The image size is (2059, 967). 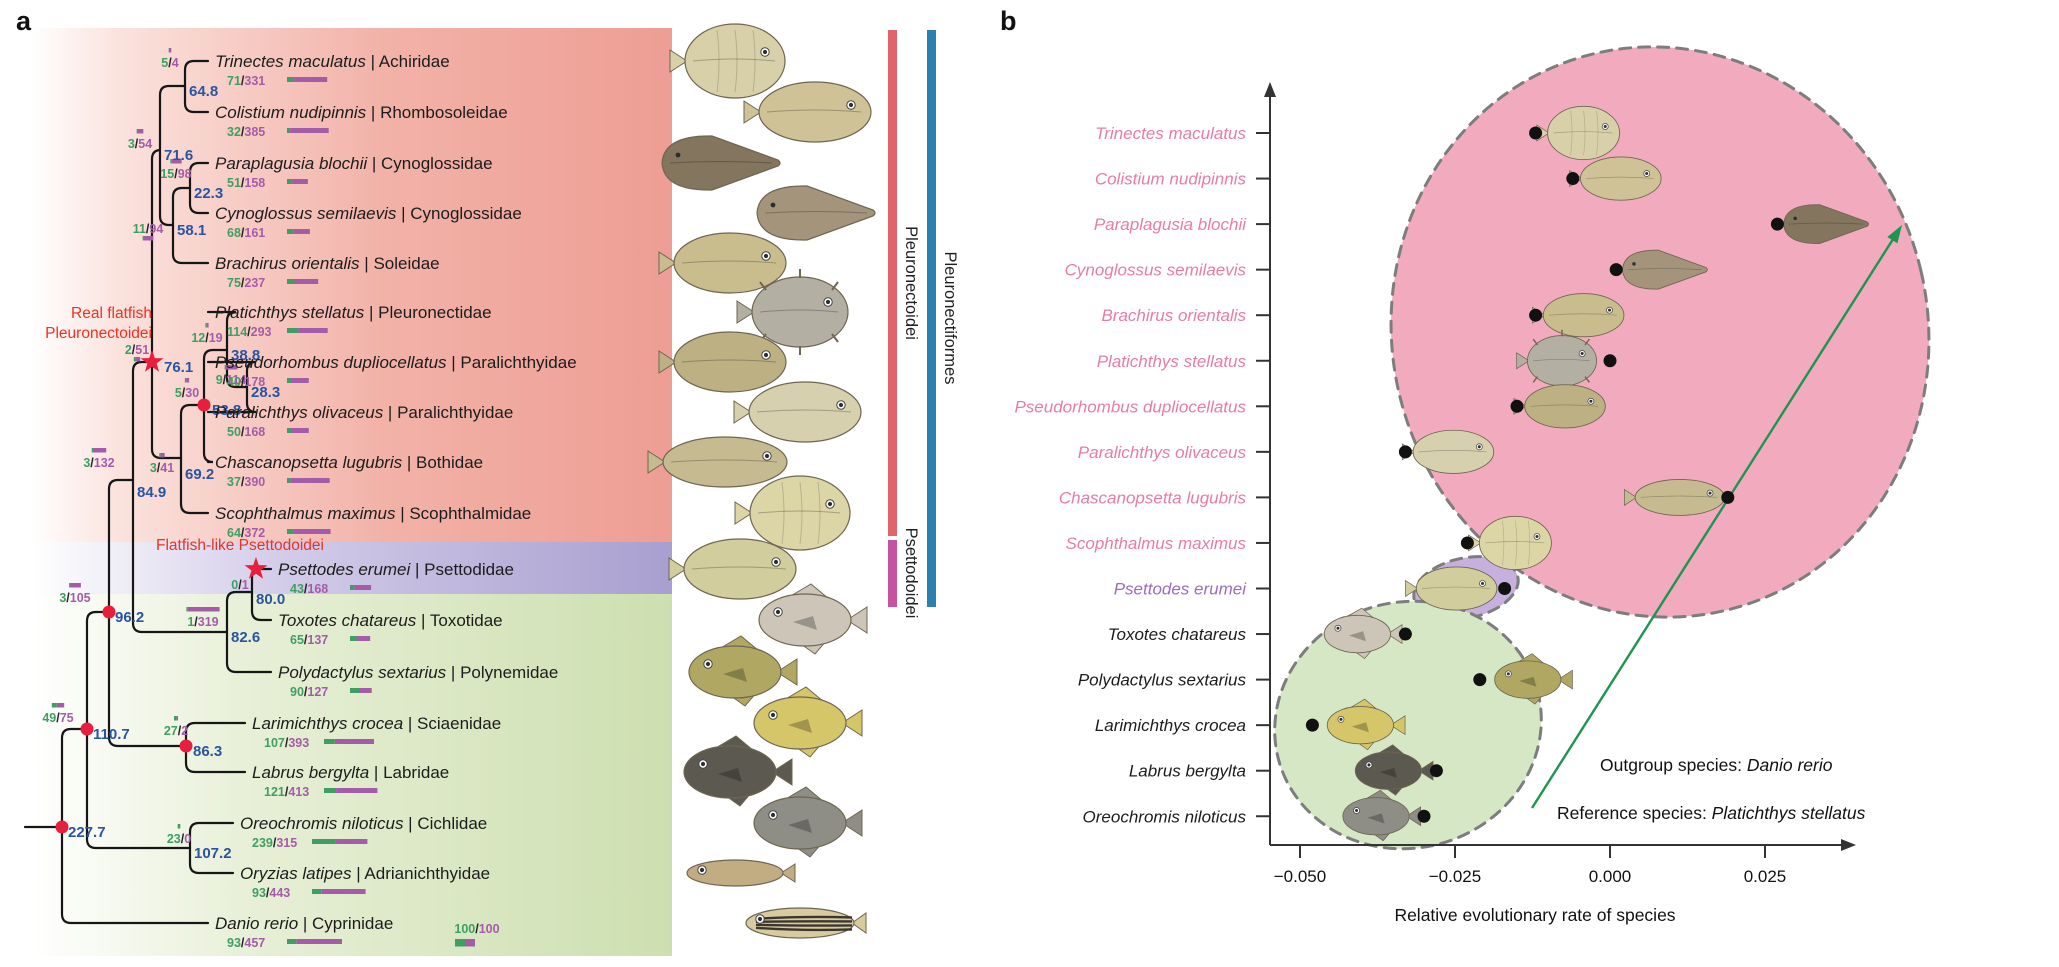 What do you see at coordinates (1156, 270) in the screenshot?
I see `species-label: Cynoglossus semilaevis` at bounding box center [1156, 270].